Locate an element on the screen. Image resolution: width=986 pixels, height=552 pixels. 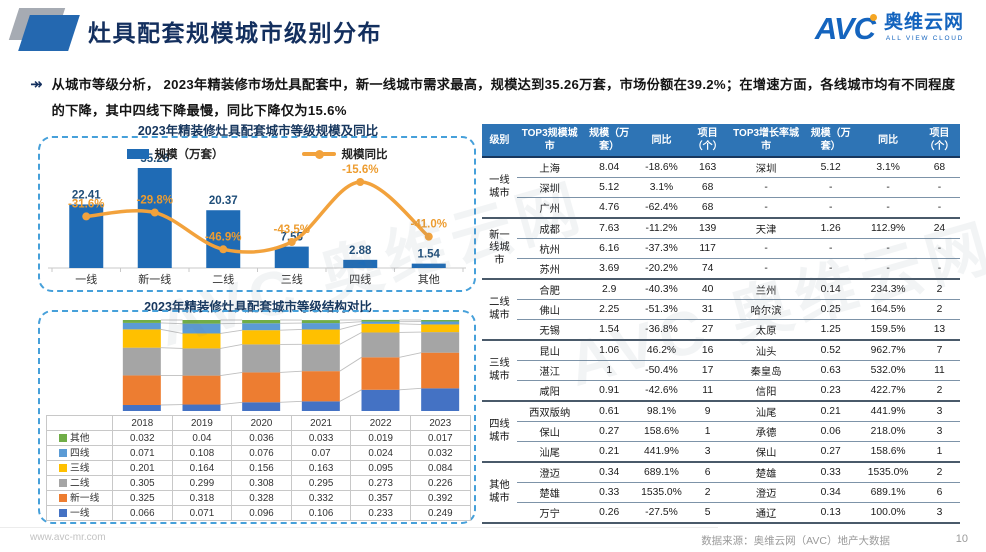
cell: 湛江 is located at coordinates (549, 370).